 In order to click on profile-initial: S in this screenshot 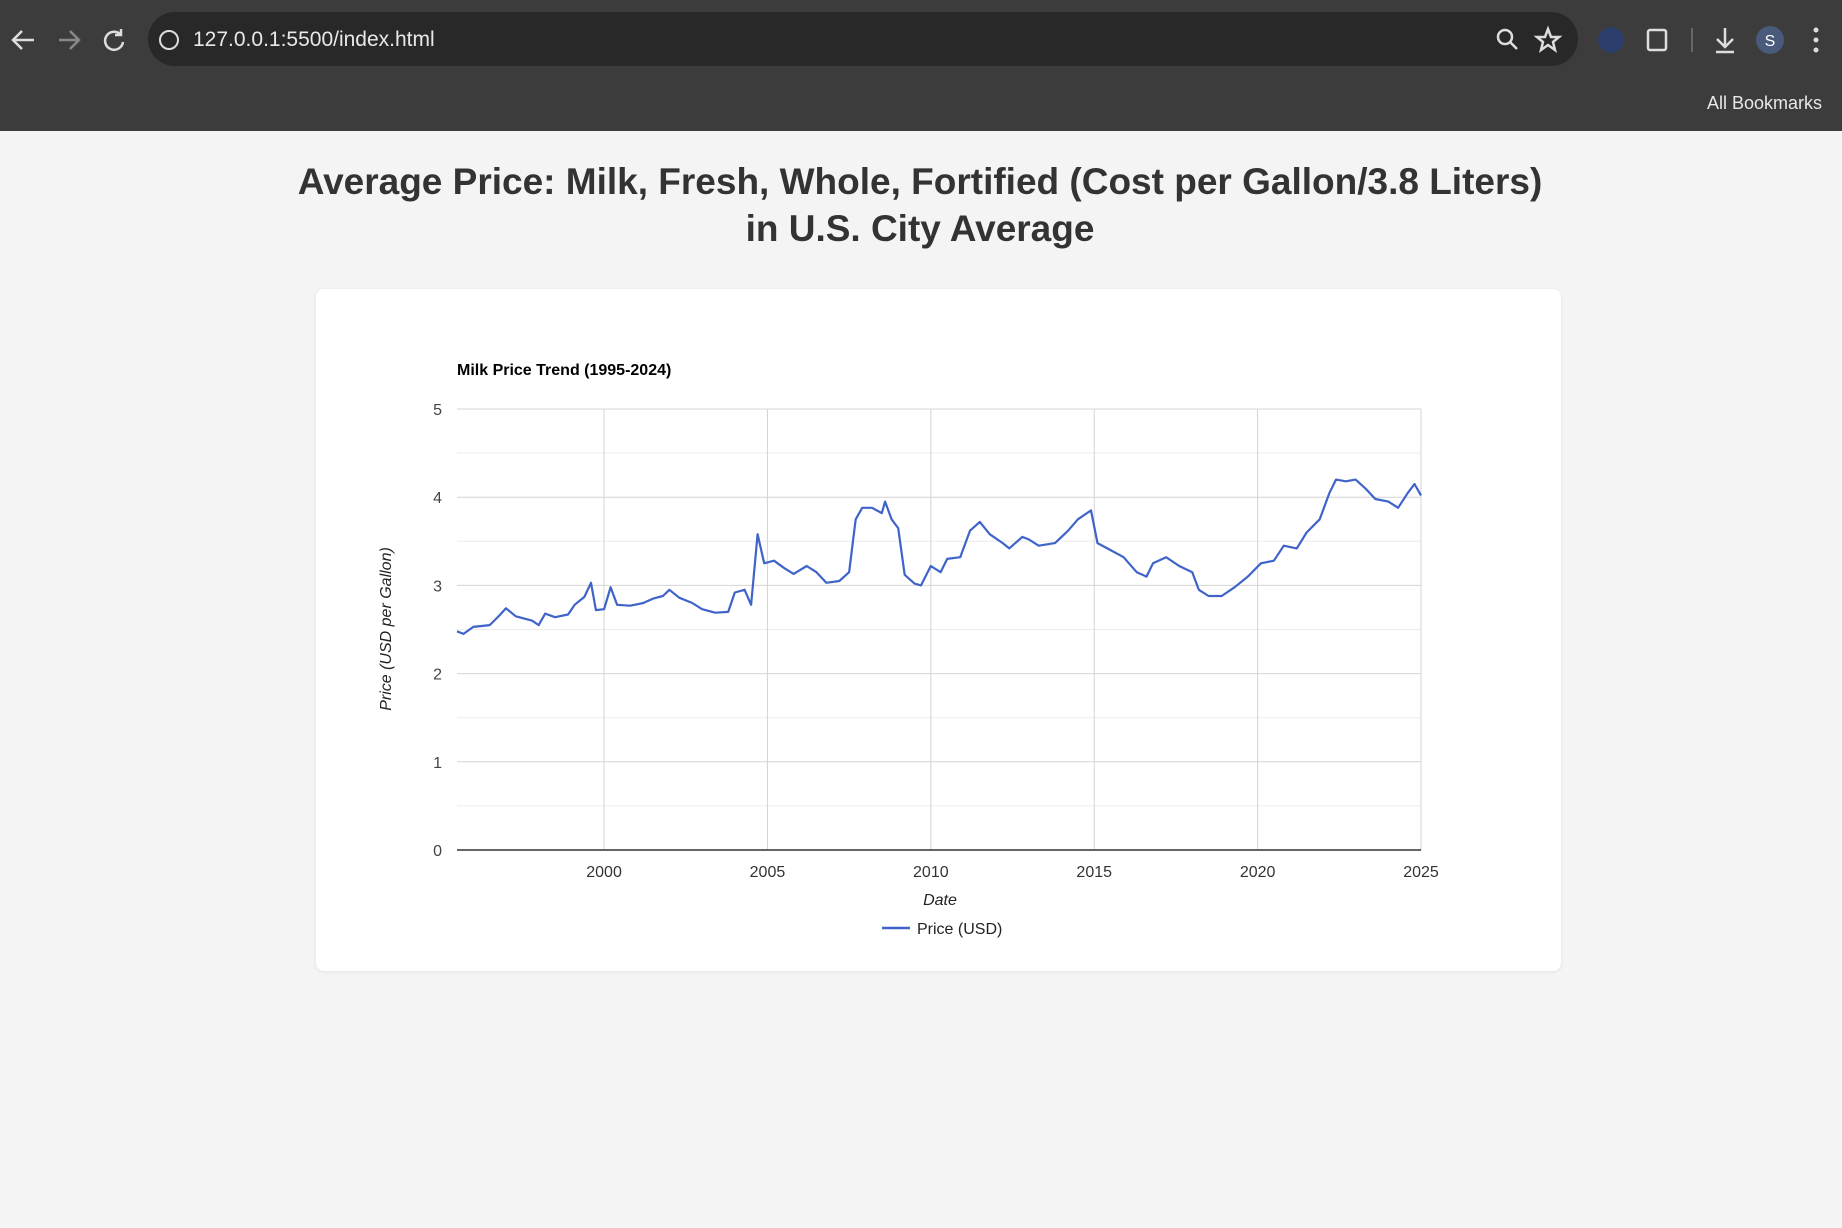, I will do `click(1770, 41)`.